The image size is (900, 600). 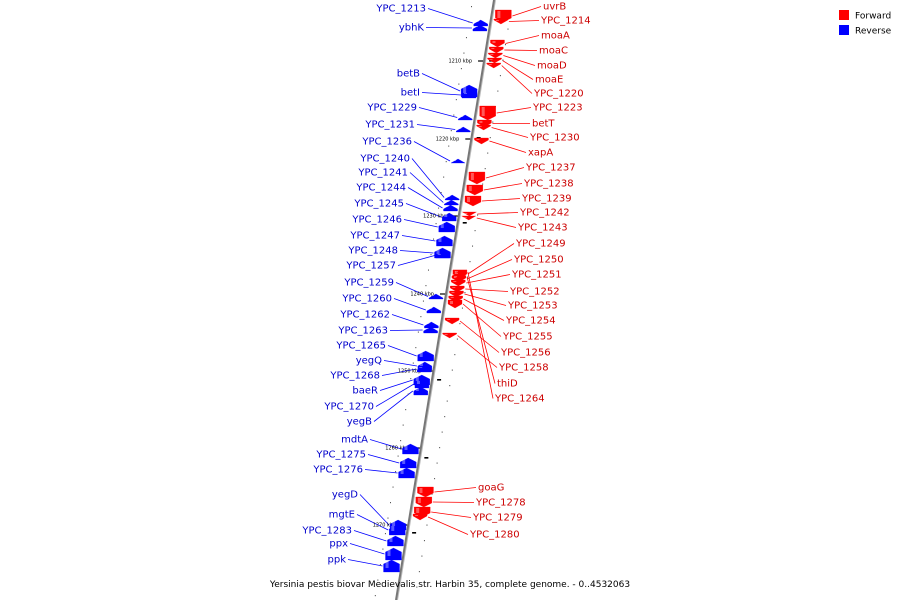 What do you see at coordinates (549, 80) in the screenshot?
I see `gene-label-moaE: moaE` at bounding box center [549, 80].